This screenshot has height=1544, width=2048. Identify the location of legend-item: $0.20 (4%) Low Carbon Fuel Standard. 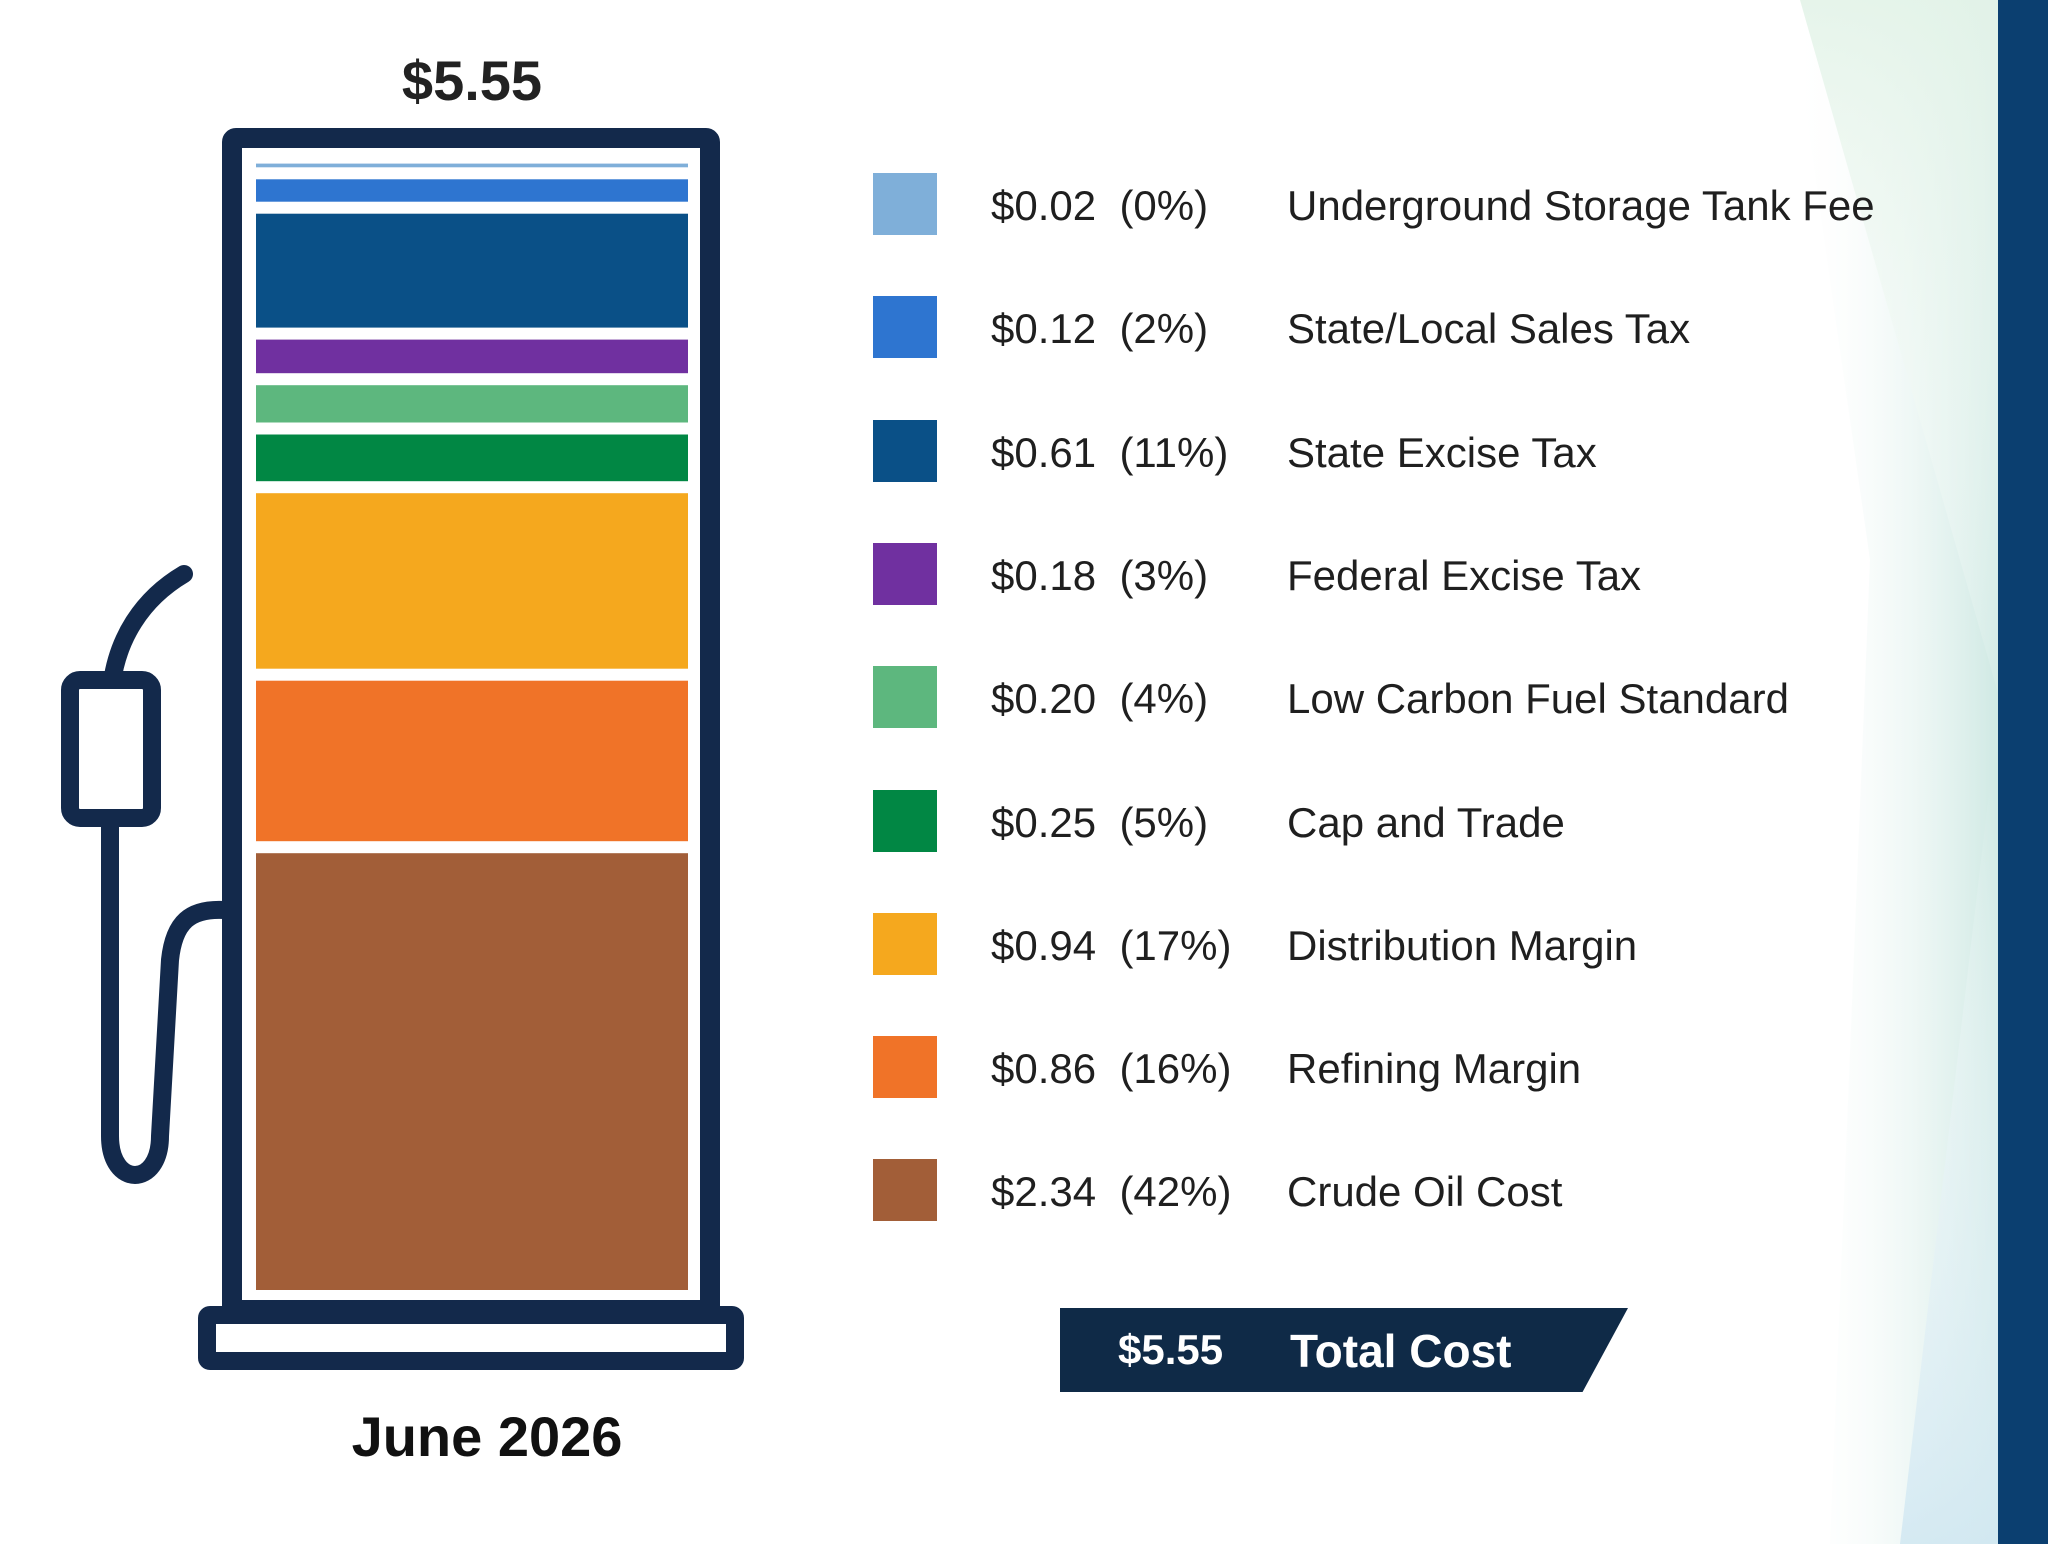
(1383, 696).